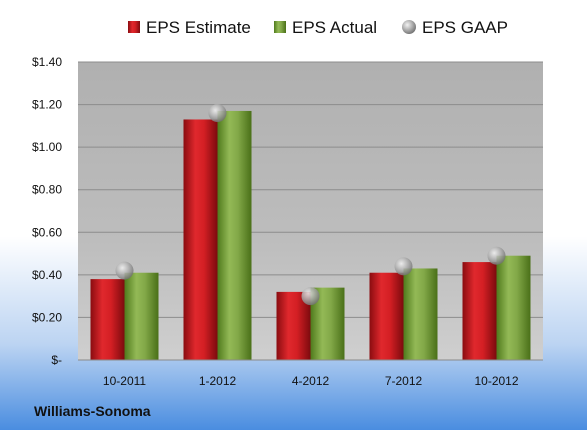 Image resolution: width=587 pixels, height=430 pixels. Describe the element at coordinates (465, 27) in the screenshot. I see `legend-label-gaap: EPS GAAP` at that location.